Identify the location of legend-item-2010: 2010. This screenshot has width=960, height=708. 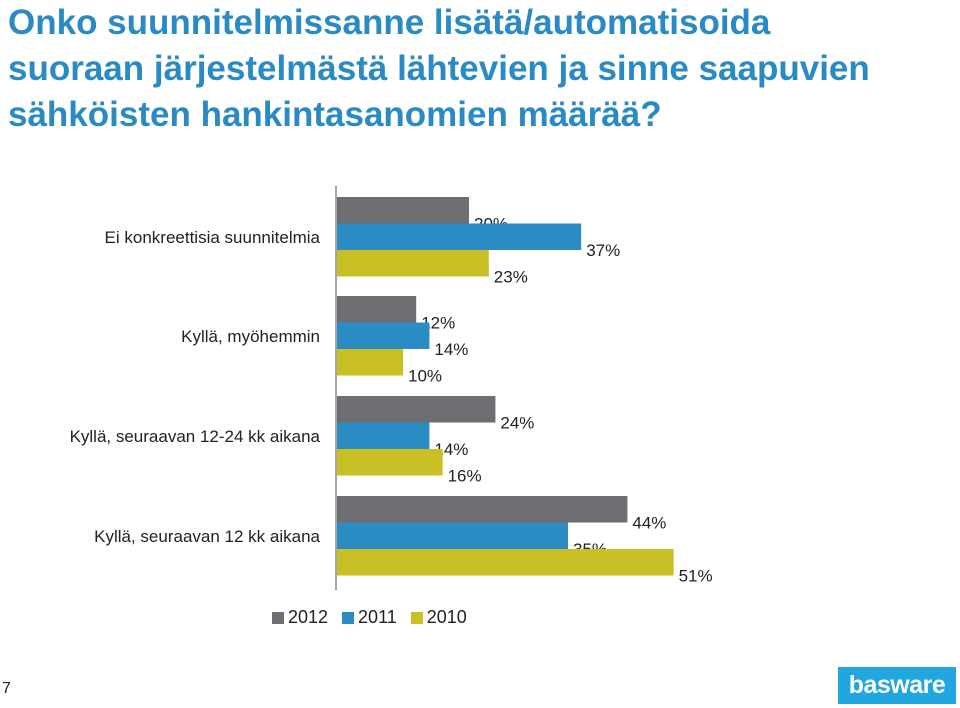
(438, 617).